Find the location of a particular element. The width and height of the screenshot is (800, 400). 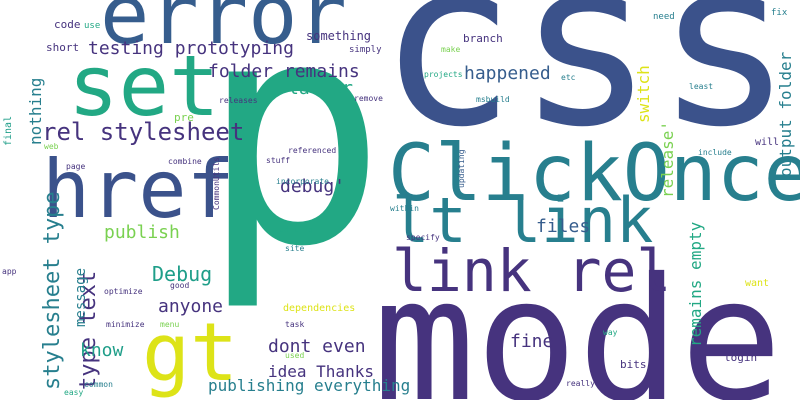

cloud-word-etc: etc is located at coordinates (568, 77).